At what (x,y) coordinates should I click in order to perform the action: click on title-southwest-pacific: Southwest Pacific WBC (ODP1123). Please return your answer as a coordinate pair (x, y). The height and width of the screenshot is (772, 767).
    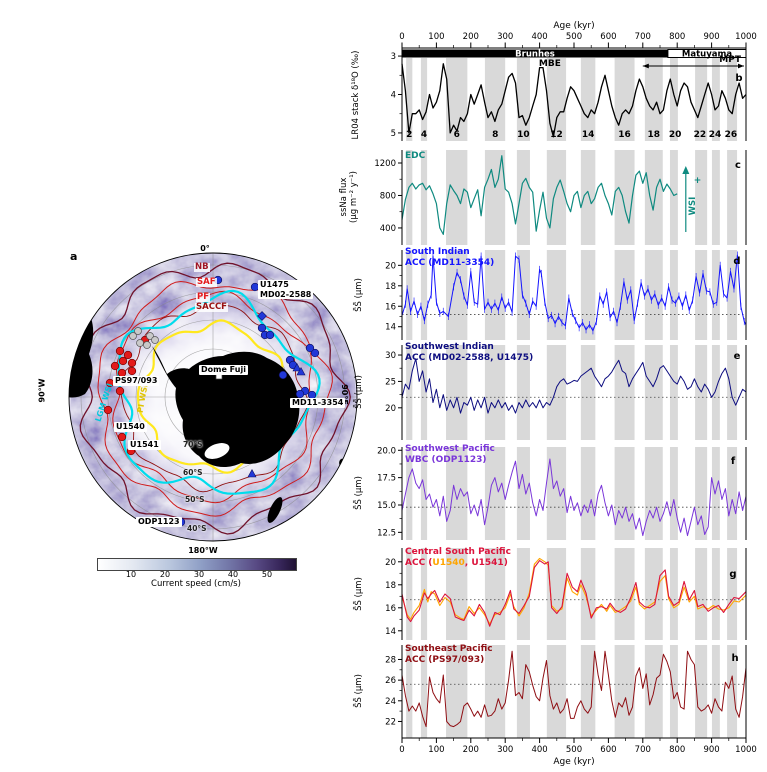
    Looking at the image, I should click on (450, 454).